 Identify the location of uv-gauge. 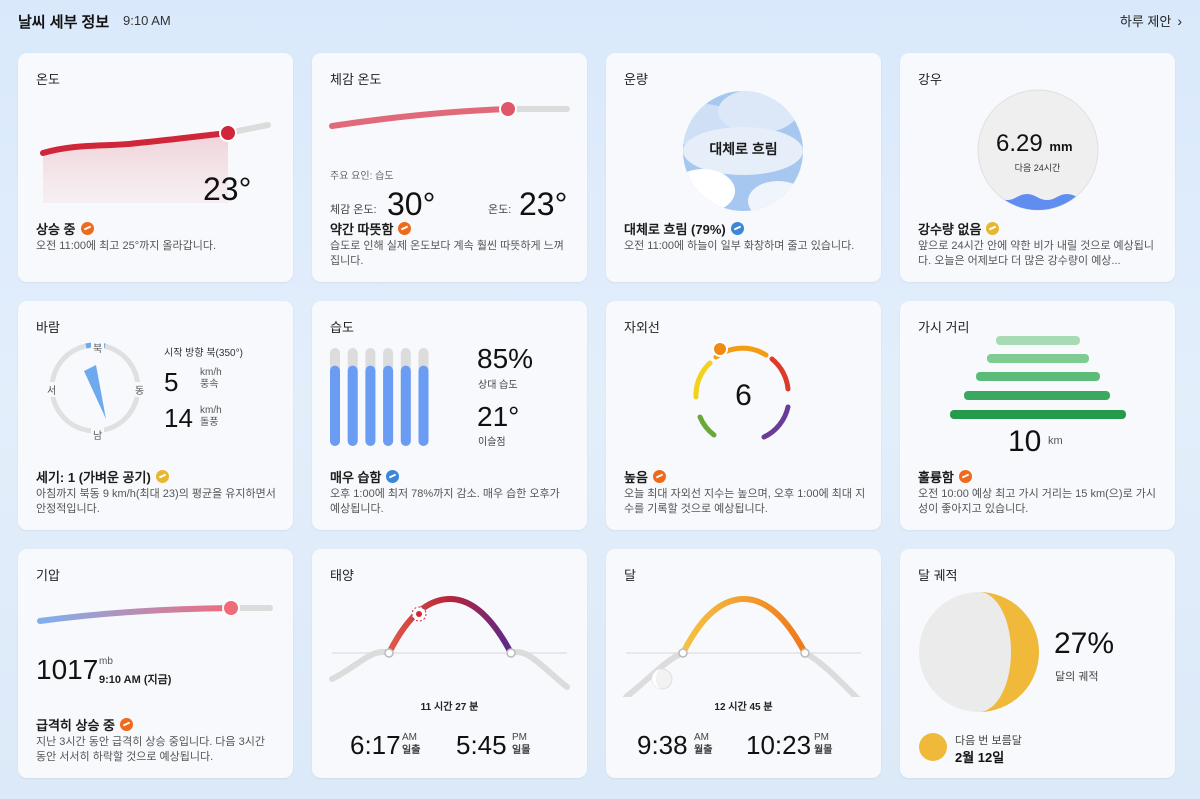
(742, 390).